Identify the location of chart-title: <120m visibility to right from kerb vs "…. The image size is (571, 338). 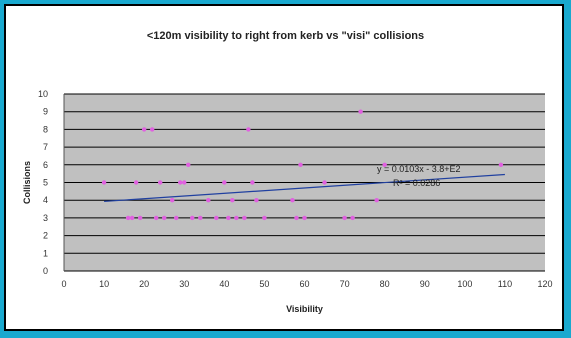
(285, 36).